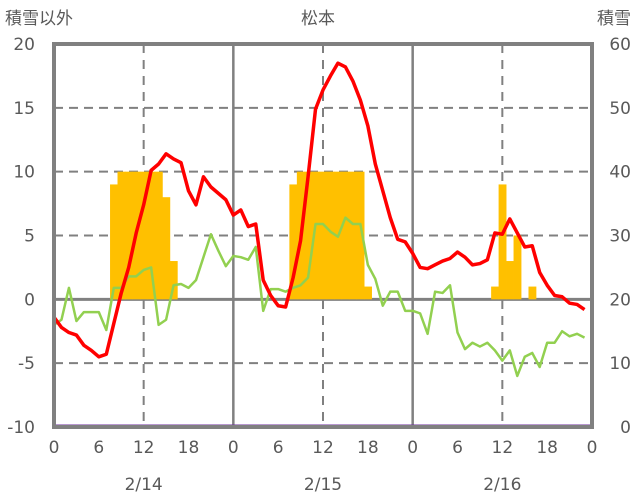 The width and height of the screenshot is (636, 501). Describe the element at coordinates (21, 428) in the screenshot. I see `y-left-tick-label: -10` at that location.